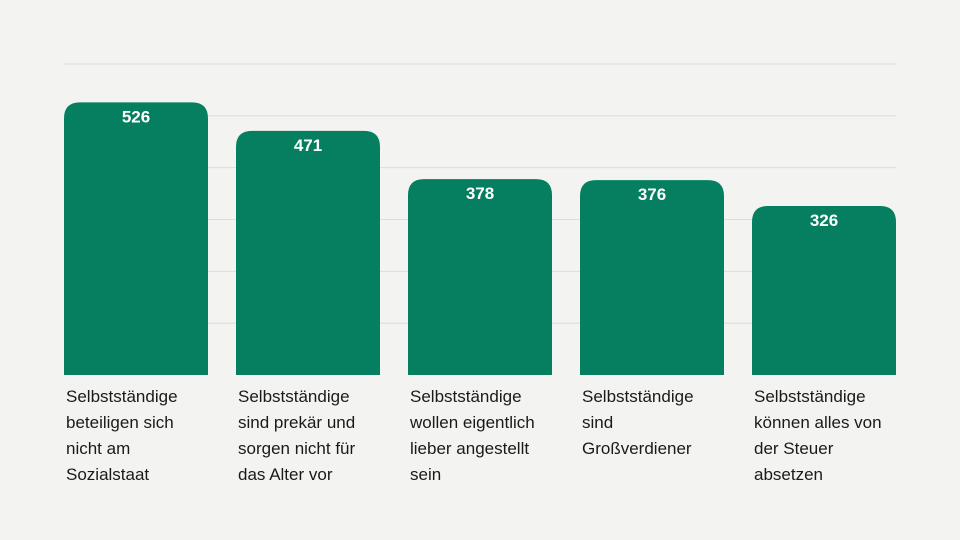 The image size is (960, 540). What do you see at coordinates (480, 193) in the screenshot?
I see `bar-value-label: 378` at bounding box center [480, 193].